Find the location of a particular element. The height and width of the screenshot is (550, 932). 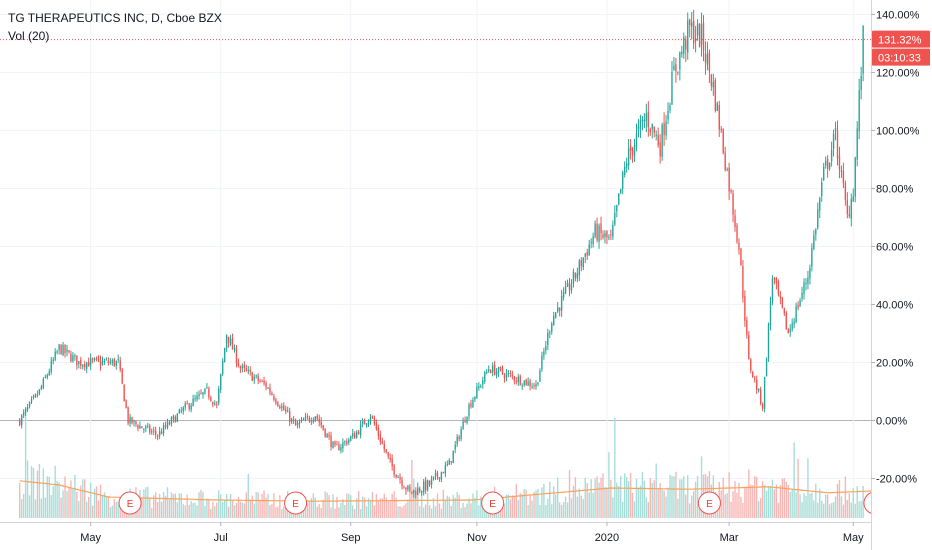

current-value-label: 131.32% is located at coordinates (900, 41).